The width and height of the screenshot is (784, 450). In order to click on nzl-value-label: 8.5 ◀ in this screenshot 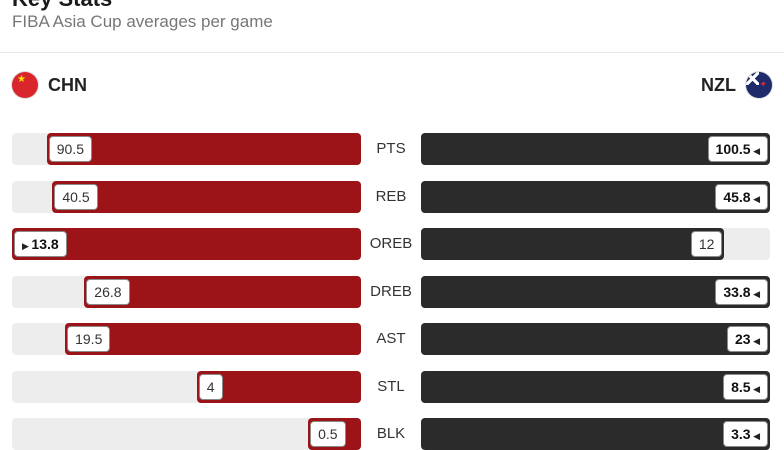, I will do `click(745, 386)`.